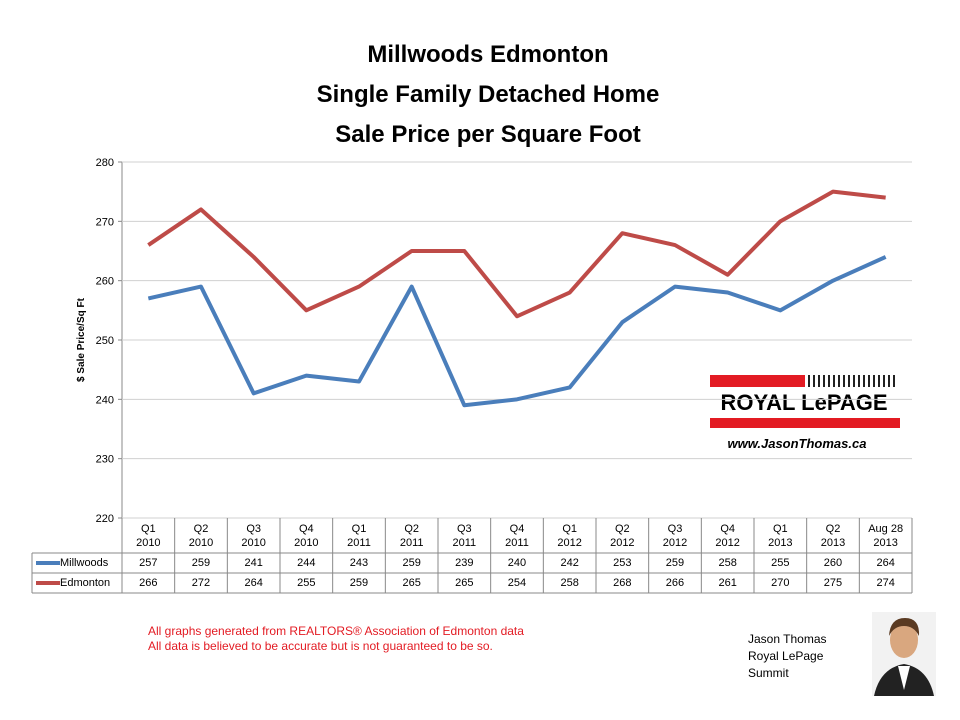 The image size is (960, 720). Describe the element at coordinates (833, 583) in the screenshot. I see `table-value: 275` at that location.